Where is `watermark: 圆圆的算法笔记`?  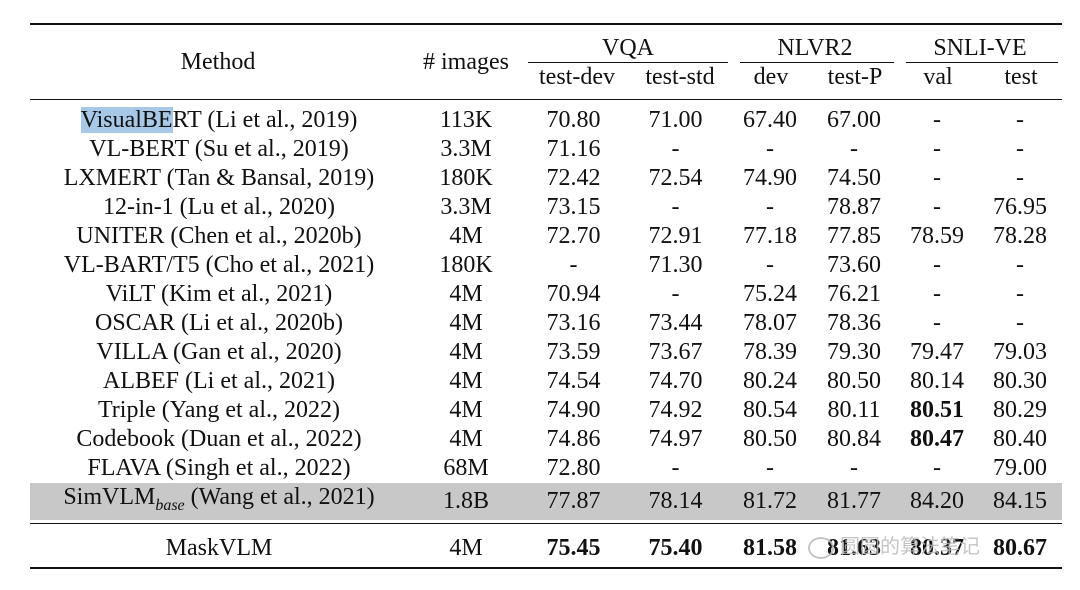 watermark: 圆圆的算法笔记 is located at coordinates (894, 544).